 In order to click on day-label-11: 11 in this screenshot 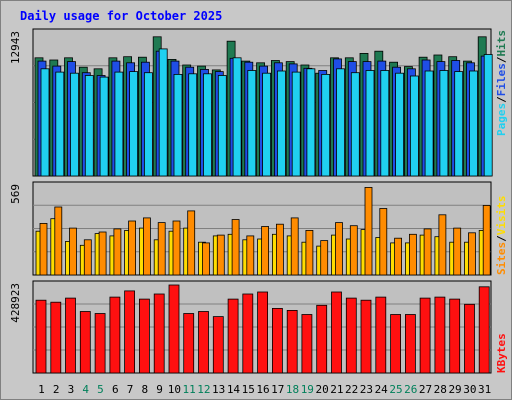, I will do `click(189, 389)`.